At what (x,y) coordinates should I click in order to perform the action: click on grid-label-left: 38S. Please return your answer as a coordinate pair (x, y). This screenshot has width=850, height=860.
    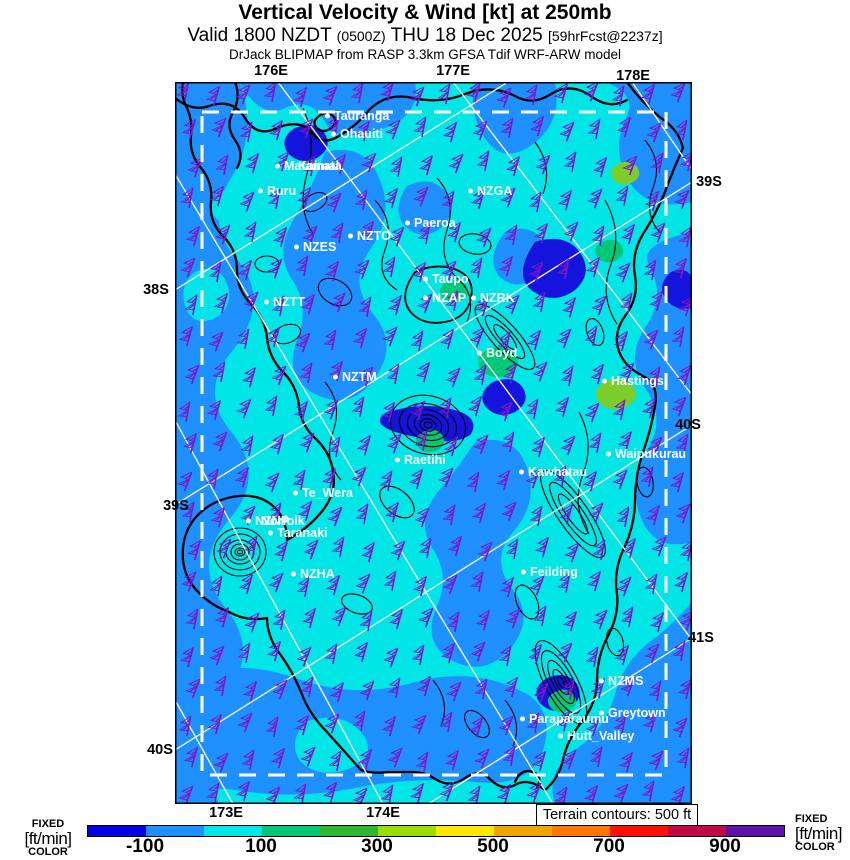
    Looking at the image, I should click on (156, 290).